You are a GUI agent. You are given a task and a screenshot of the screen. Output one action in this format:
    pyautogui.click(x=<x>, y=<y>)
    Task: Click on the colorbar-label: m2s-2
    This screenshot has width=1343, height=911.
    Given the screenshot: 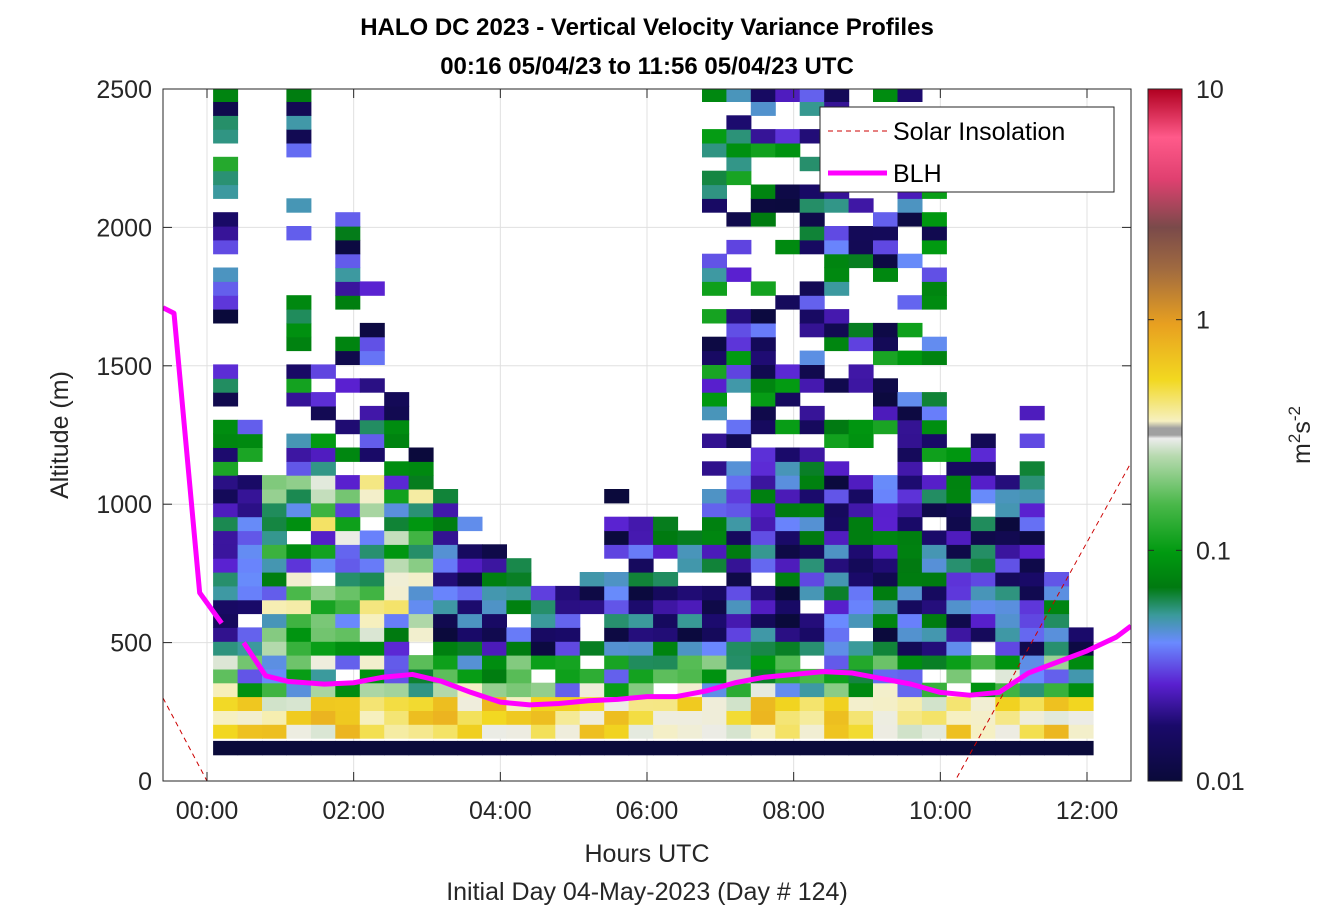 What is the action you would take?
    pyautogui.click(x=1300, y=435)
    